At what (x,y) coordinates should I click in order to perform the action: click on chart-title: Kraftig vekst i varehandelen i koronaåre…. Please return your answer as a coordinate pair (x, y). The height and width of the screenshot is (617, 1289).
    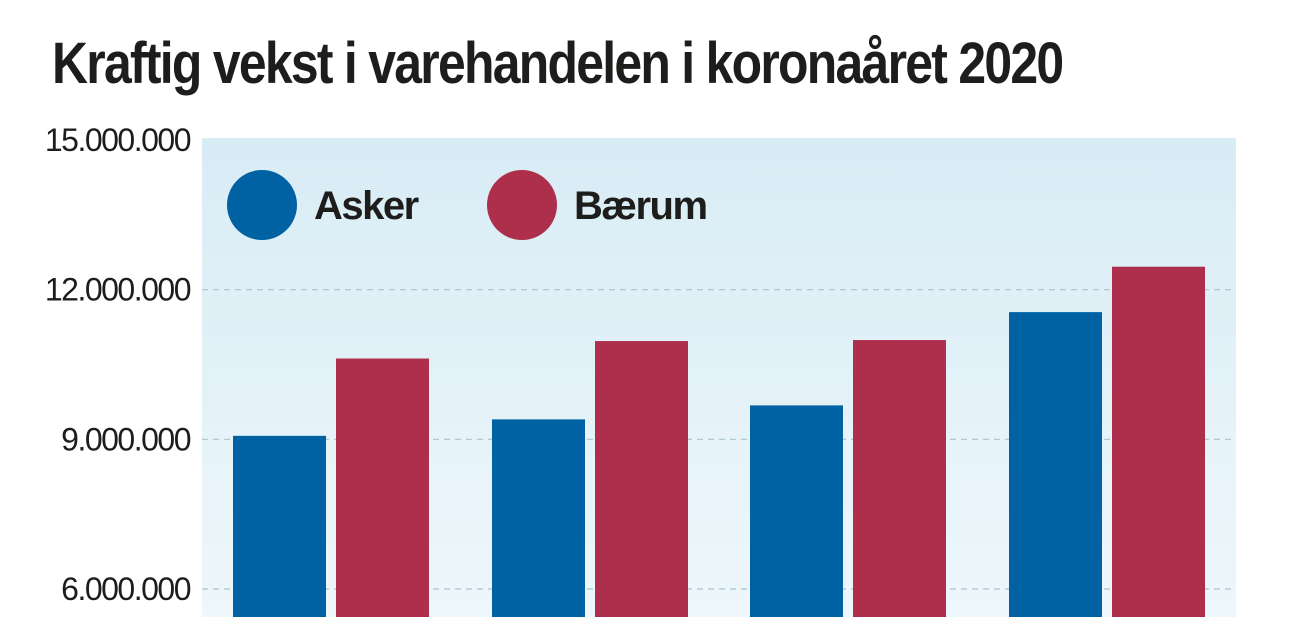
    Looking at the image, I should click on (558, 63).